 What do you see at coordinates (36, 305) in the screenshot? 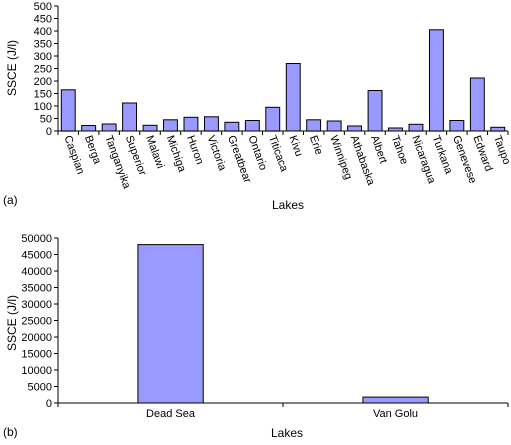
I see `panel-b-y-tick-label: 30000` at bounding box center [36, 305].